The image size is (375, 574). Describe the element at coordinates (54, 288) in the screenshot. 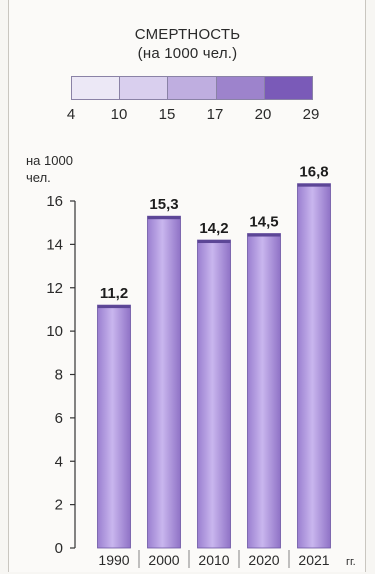

I see `y-tick-label: 12` at that location.